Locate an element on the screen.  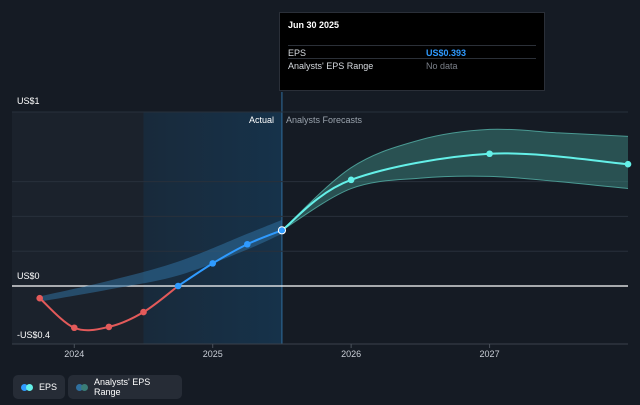
forecast-range-lower-edge is located at coordinates (455, 203).